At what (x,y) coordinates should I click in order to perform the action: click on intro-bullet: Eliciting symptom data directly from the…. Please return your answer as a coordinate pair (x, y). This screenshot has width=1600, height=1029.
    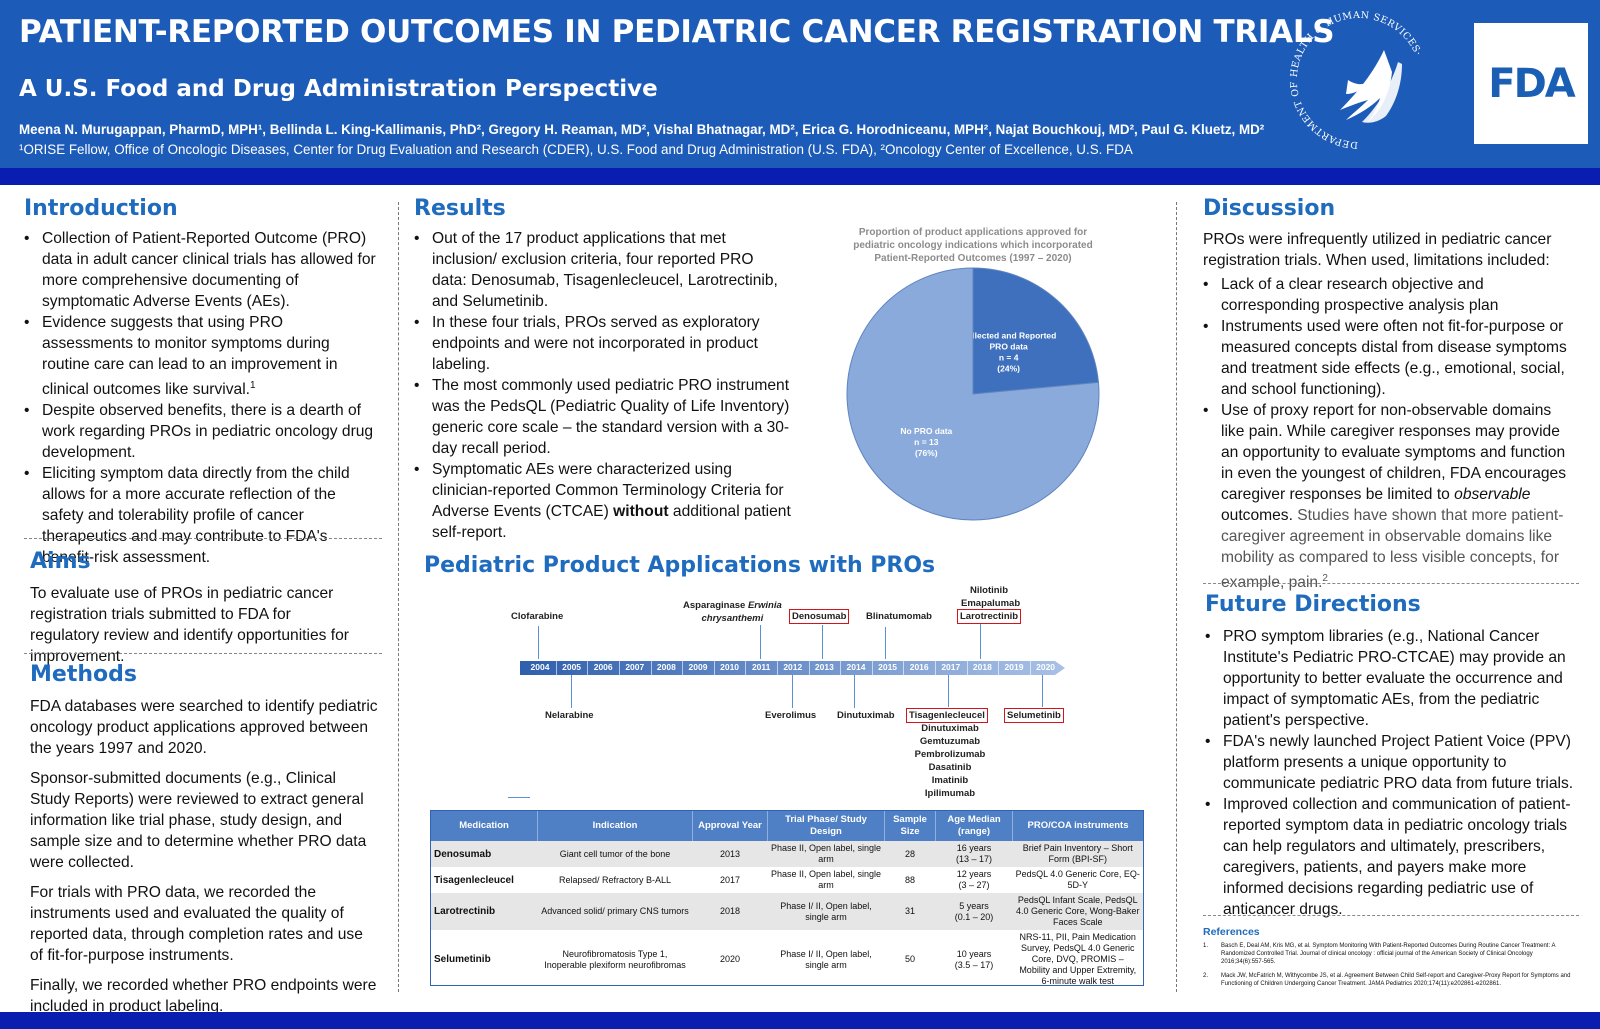
    Looking at the image, I should click on (200, 515).